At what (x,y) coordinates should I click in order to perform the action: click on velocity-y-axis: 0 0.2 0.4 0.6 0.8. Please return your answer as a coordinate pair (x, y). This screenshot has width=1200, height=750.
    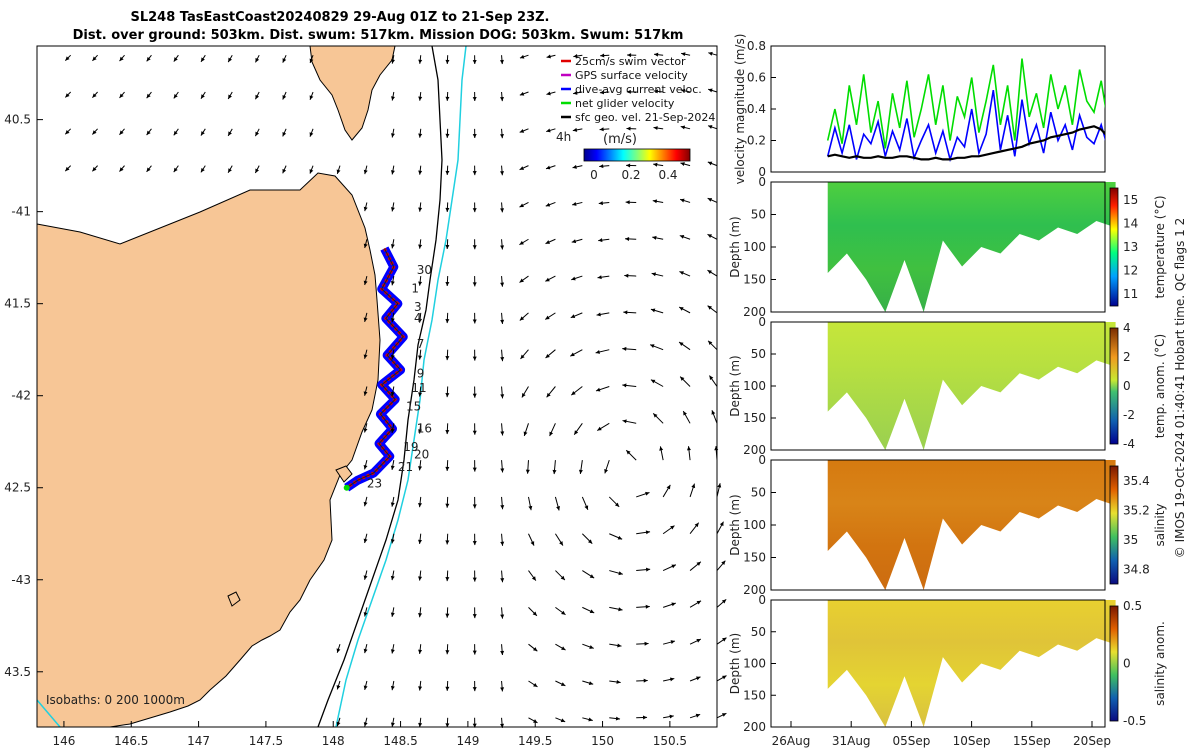
    Looking at the image, I should click on (761, 109).